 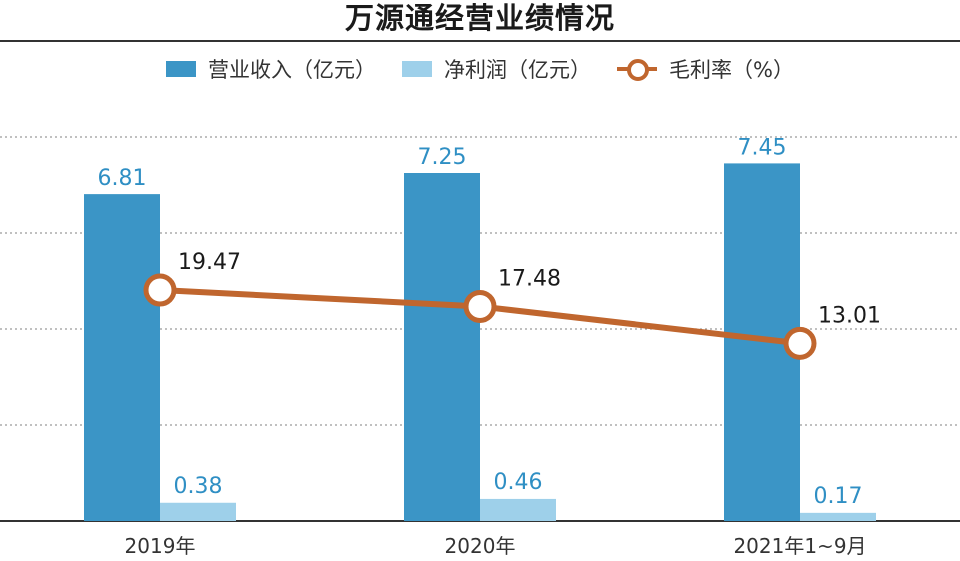 What do you see at coordinates (292, 70) in the screenshot?
I see `legend-label-revenue: 营业收入（亿元）` at bounding box center [292, 70].